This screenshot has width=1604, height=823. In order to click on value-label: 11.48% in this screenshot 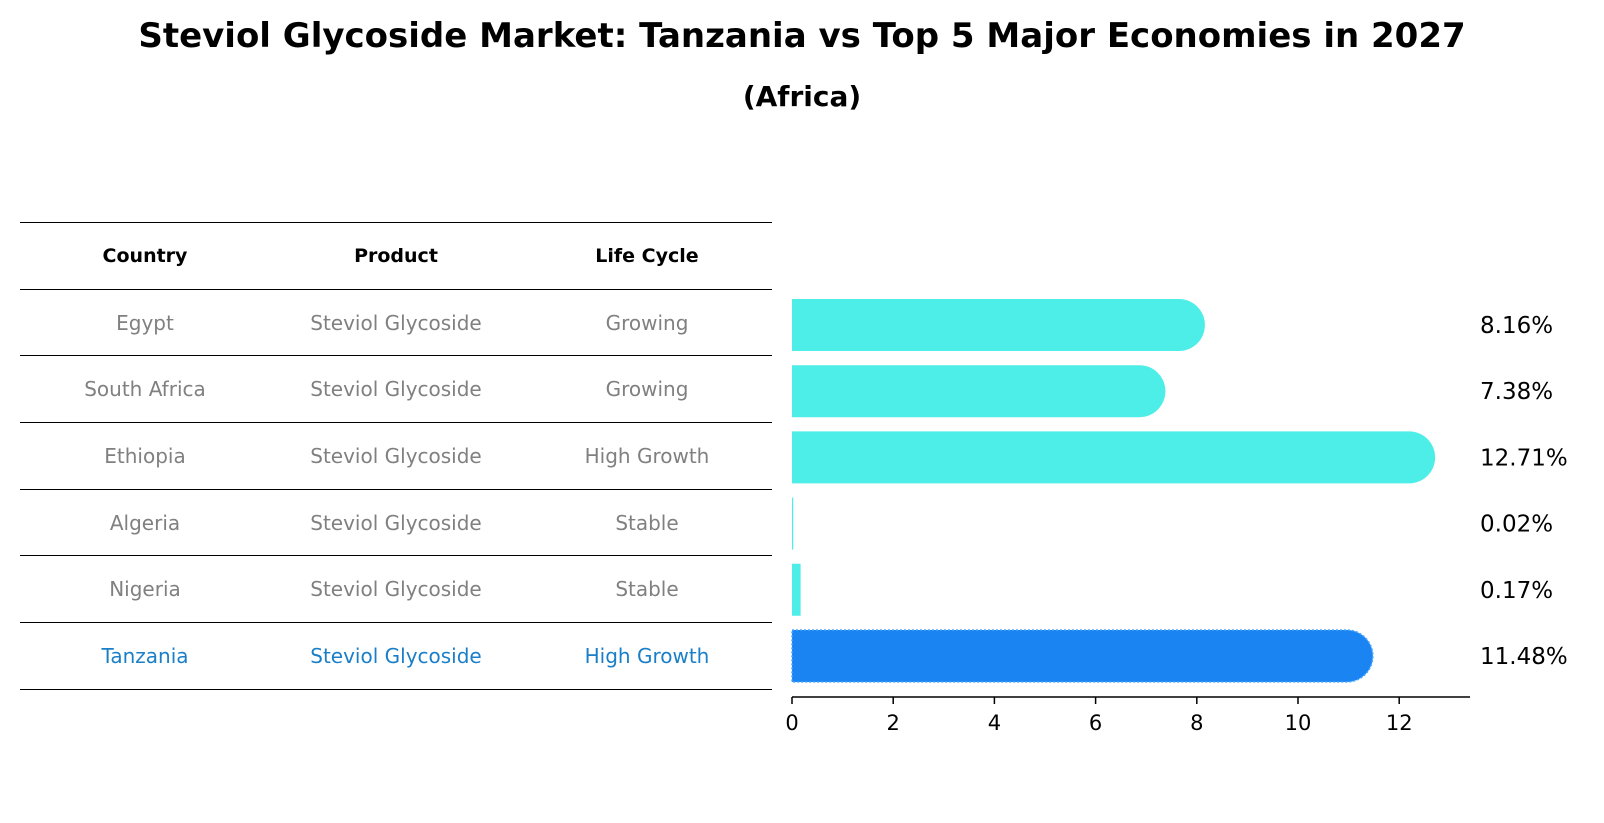, I will do `click(1524, 657)`.